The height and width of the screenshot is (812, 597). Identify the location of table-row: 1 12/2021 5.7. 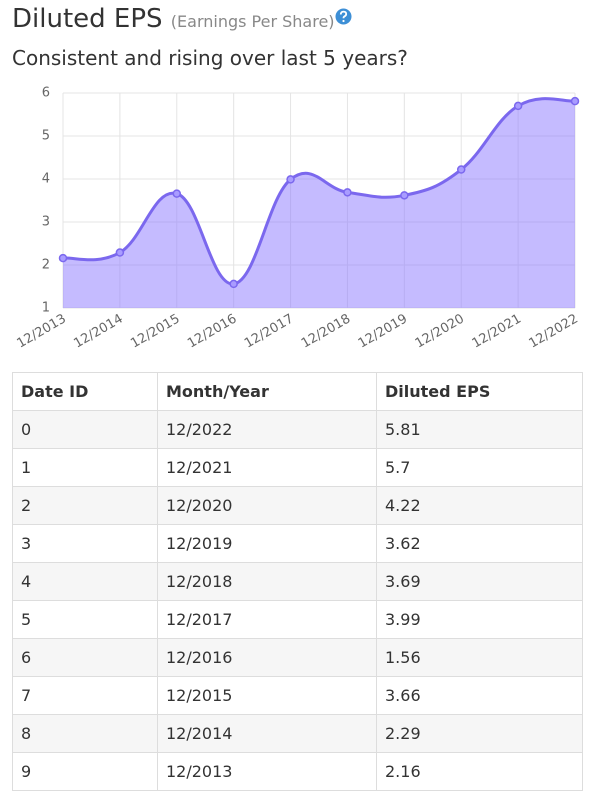
(297, 467).